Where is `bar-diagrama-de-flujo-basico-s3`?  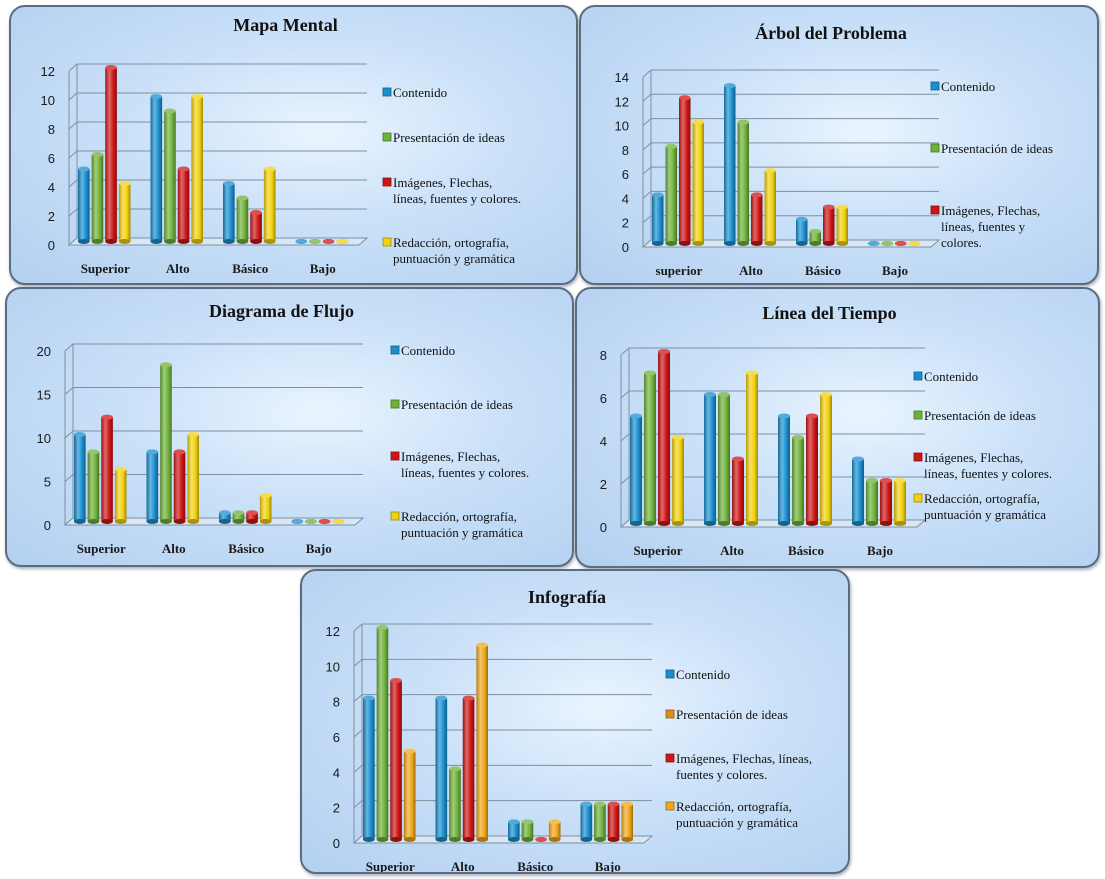 bar-diagrama-de-flujo-basico-s3 is located at coordinates (252, 517).